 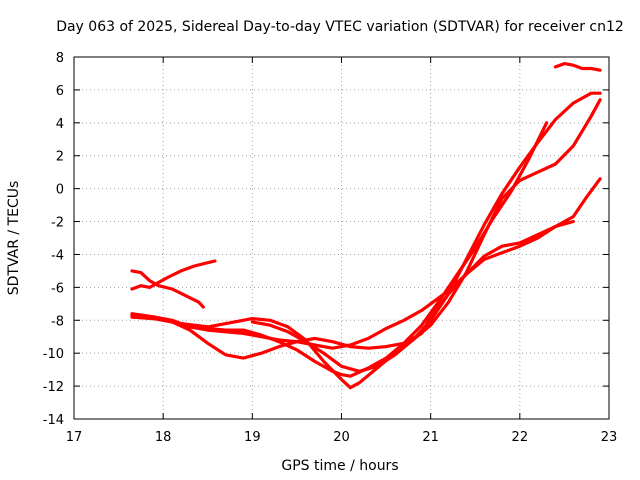 What do you see at coordinates (53, 420) in the screenshot?
I see `y-tick-label: -14` at bounding box center [53, 420].